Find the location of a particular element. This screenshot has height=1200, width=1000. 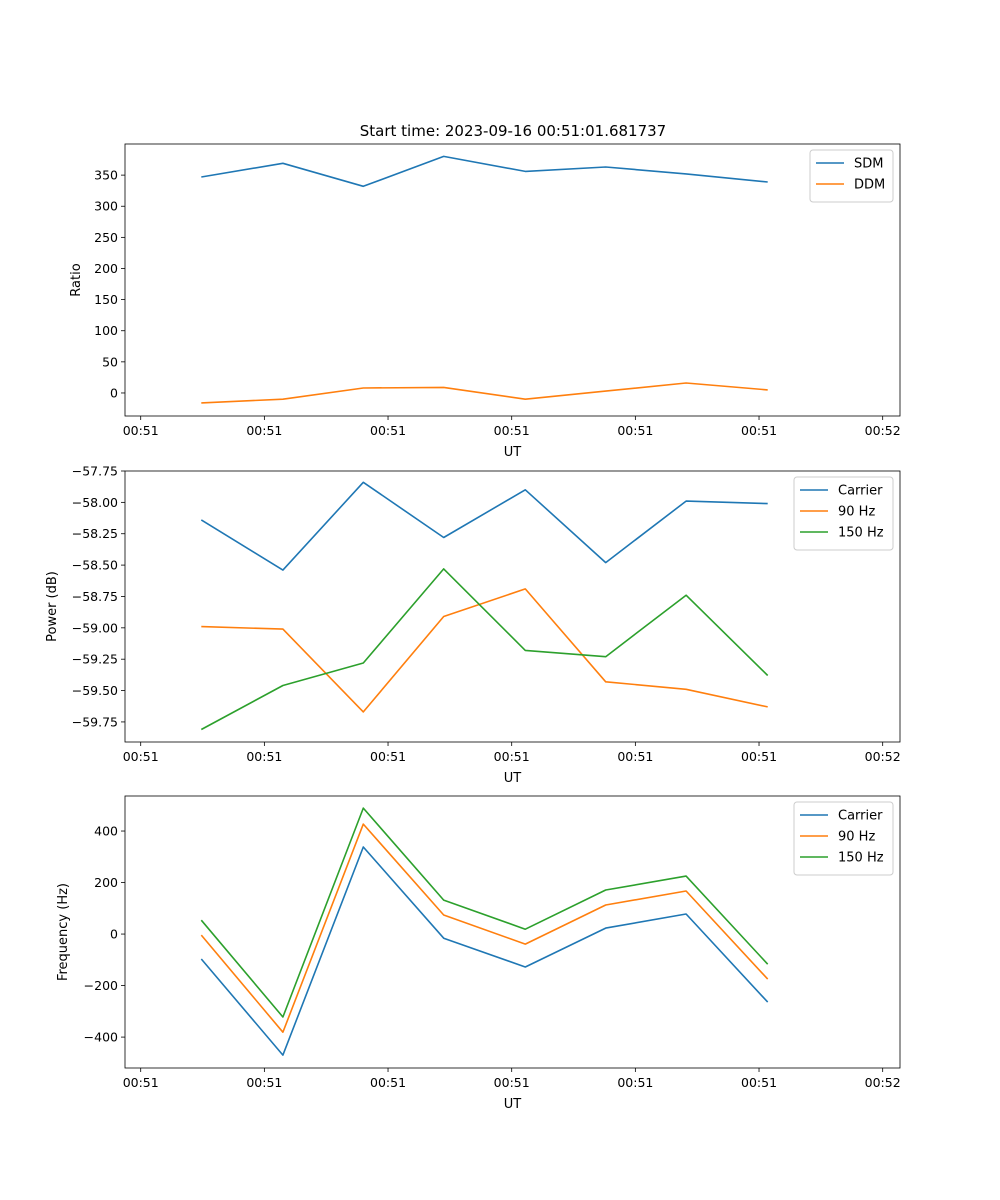

y-tick-label: 100 is located at coordinates (106, 330).